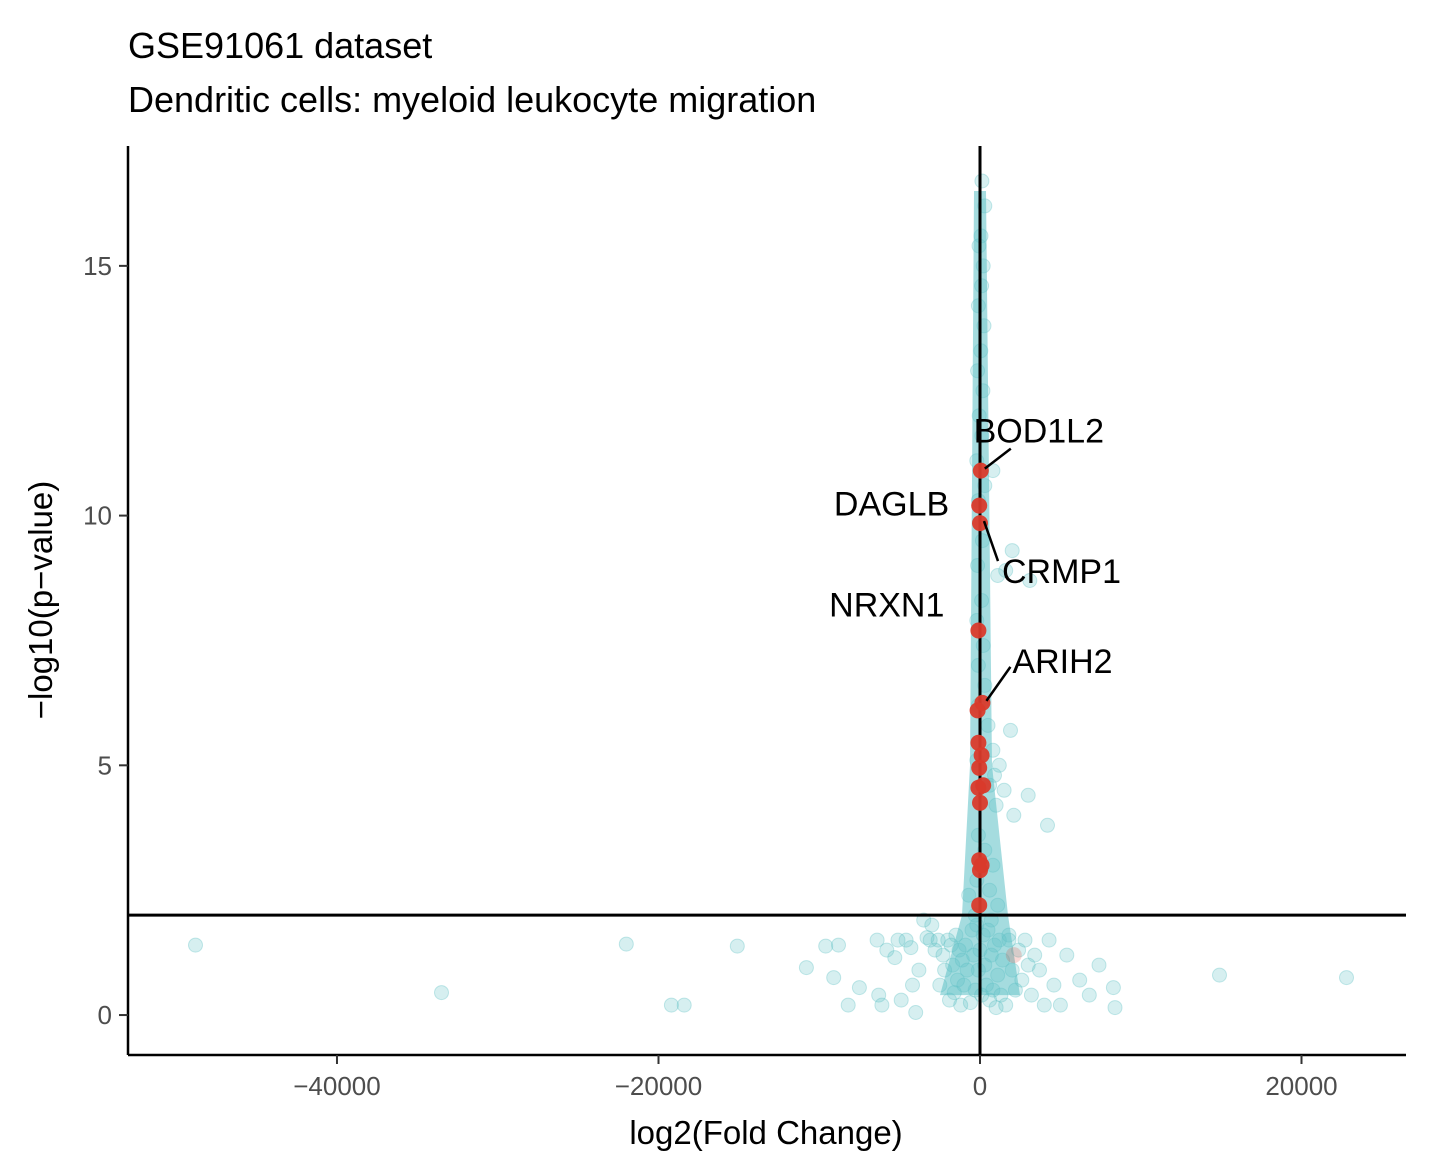 The height and width of the screenshot is (1172, 1448). Describe the element at coordinates (40, 600) in the screenshot. I see `y-axis-title: −log10(p−value)` at that location.